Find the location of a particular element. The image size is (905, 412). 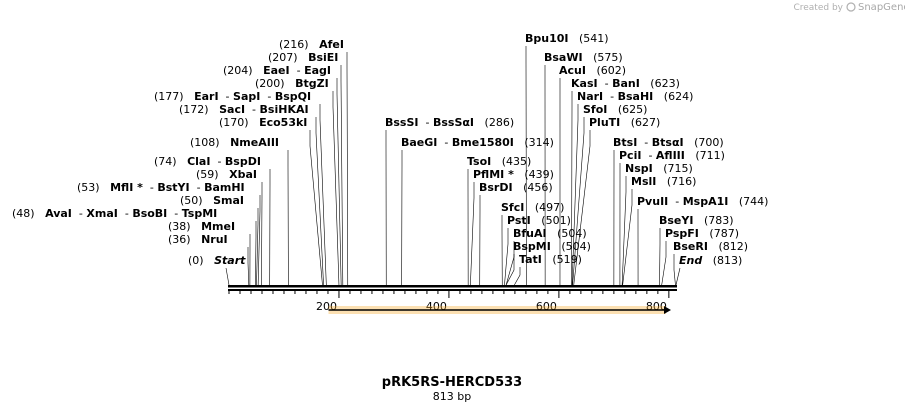

restriction-site-label: (172) SacI - BsiHKAI is located at coordinates (244, 109).